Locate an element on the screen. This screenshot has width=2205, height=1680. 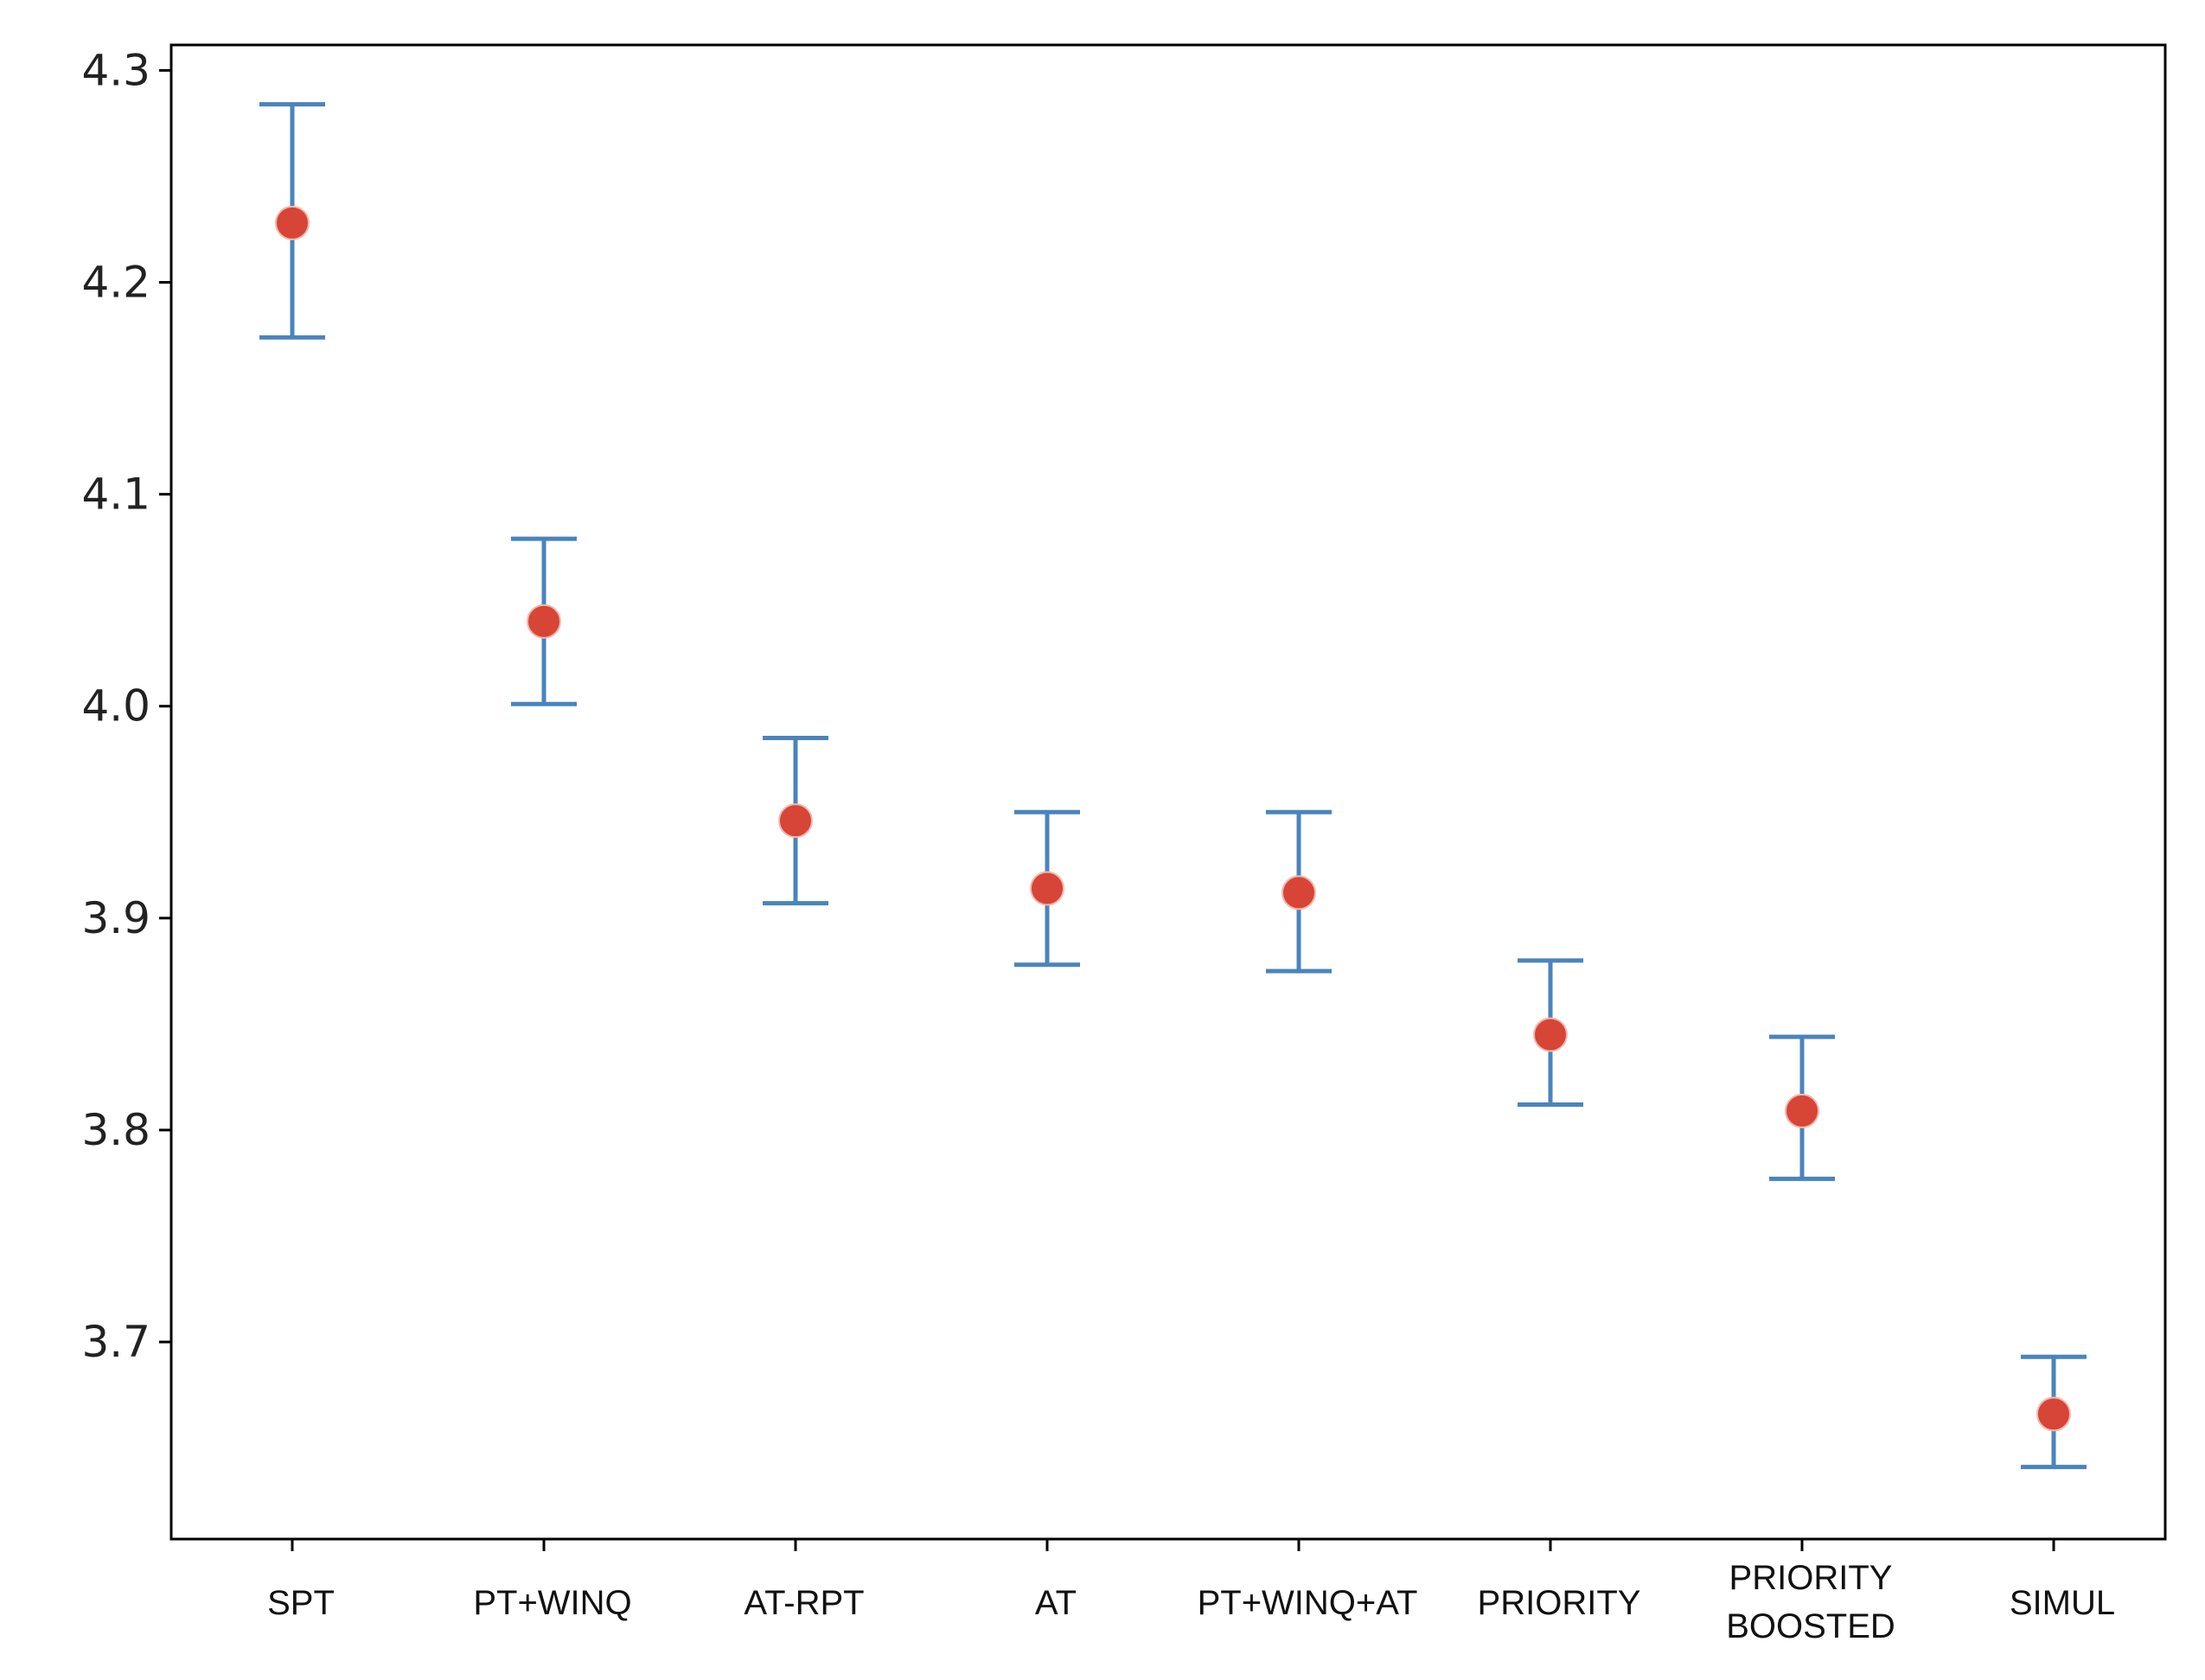
x-tick-label: PT+WINQ is located at coordinates (552, 1603).